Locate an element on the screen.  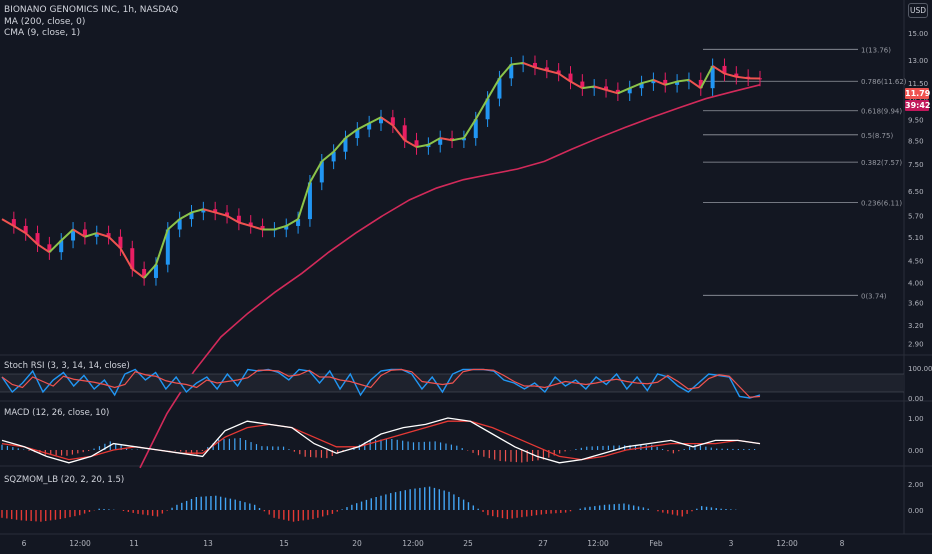
macd-axis-tick: 1.00 is located at coordinates (916, 419).